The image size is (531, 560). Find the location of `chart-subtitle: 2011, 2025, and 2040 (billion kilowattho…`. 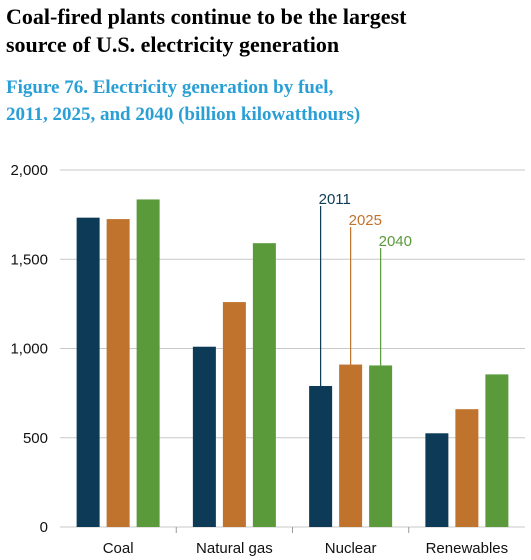

chart-subtitle: 2011, 2025, and 2040 (billion kilowattho… is located at coordinates (183, 114).